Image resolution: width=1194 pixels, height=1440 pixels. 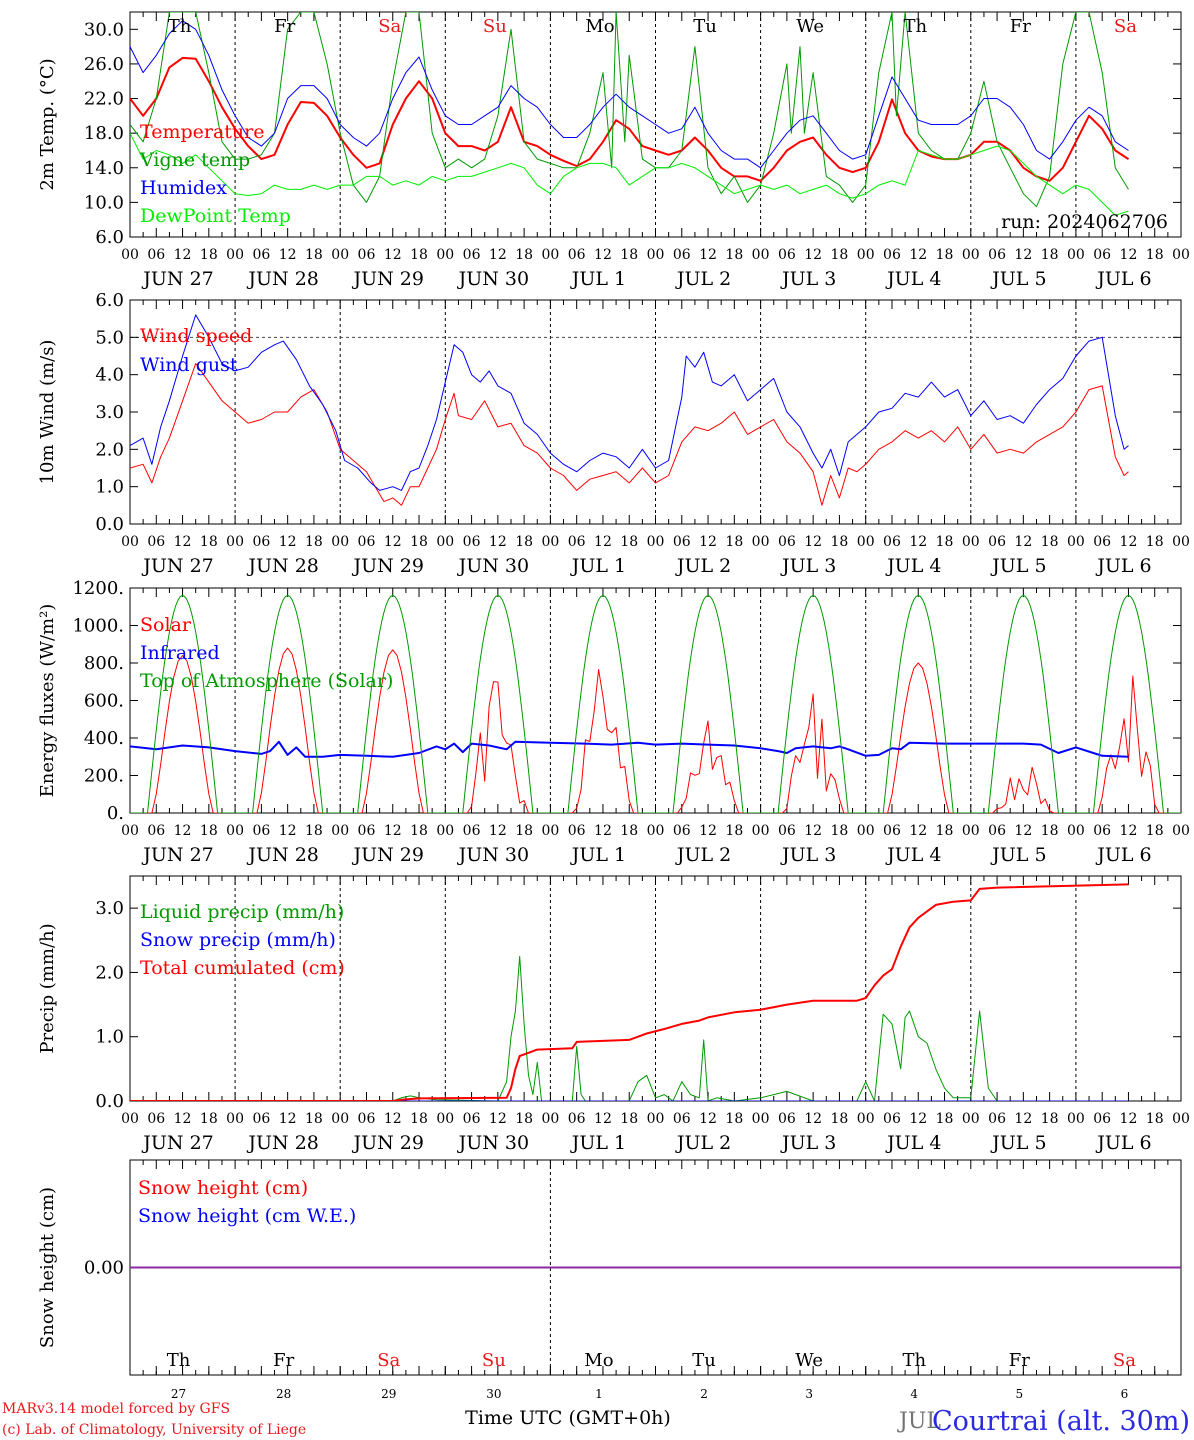 I want to click on legend-entry: Snow height (cm), so click(x=223, y=1188).